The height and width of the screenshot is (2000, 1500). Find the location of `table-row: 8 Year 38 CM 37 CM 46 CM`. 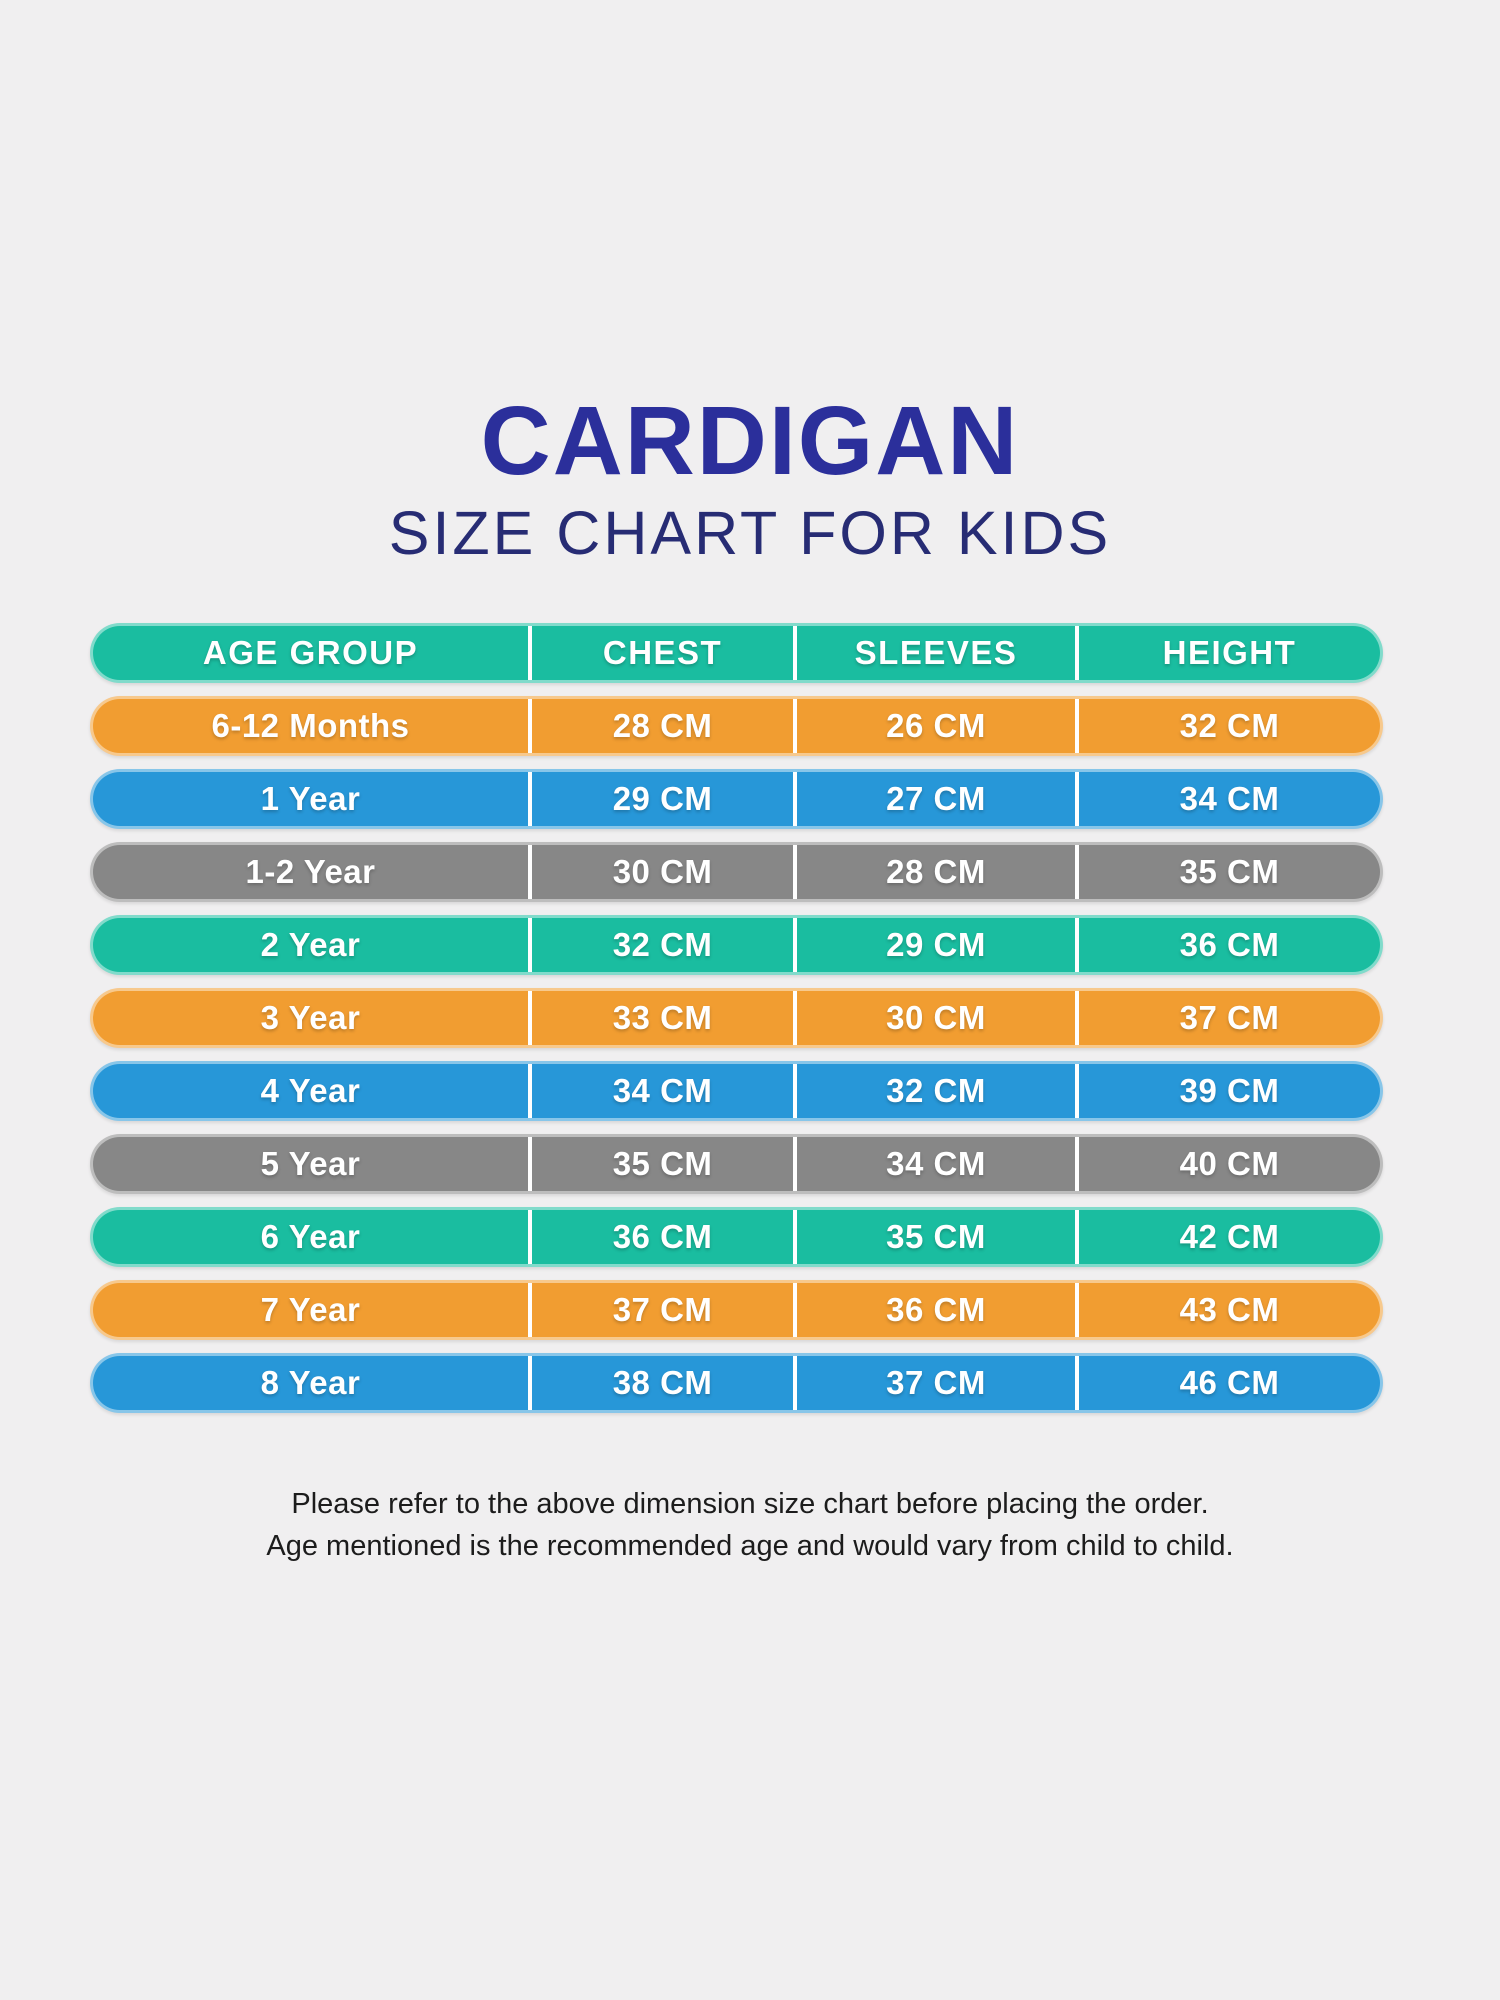

table-row: 8 Year 38 CM 37 CM 46 CM is located at coordinates (736, 1383).